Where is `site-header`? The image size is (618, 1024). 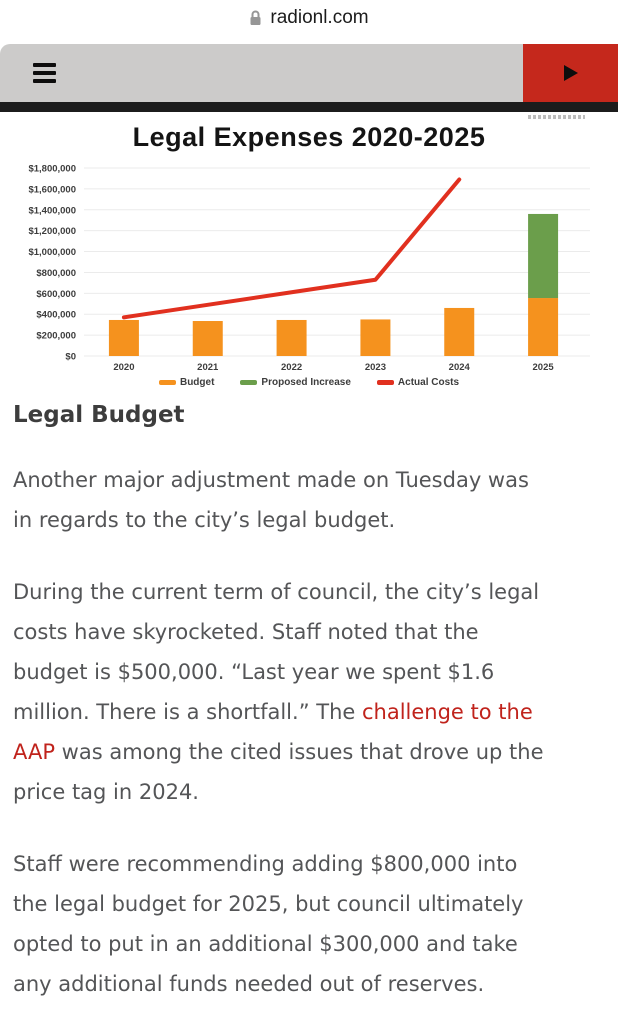 site-header is located at coordinates (309, 78).